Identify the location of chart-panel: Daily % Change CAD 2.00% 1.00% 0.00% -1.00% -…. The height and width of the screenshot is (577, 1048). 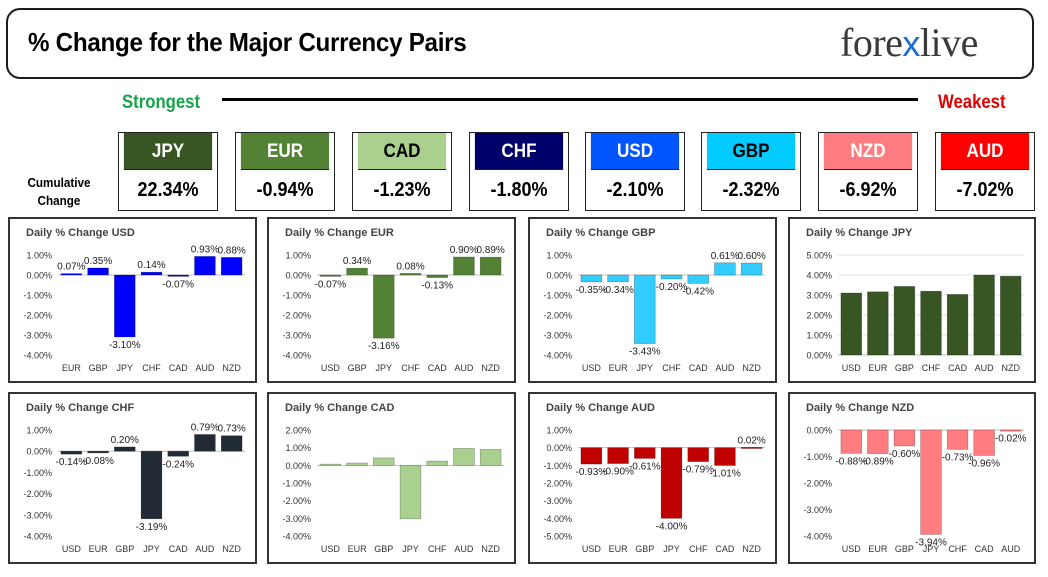
(391, 478).